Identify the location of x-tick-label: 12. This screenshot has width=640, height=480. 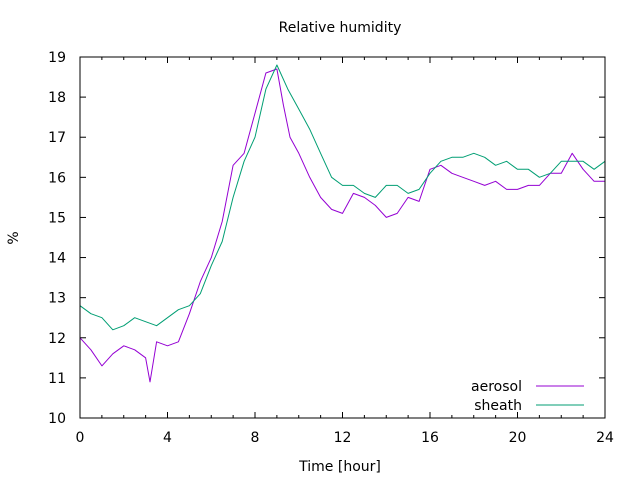
(343, 438).